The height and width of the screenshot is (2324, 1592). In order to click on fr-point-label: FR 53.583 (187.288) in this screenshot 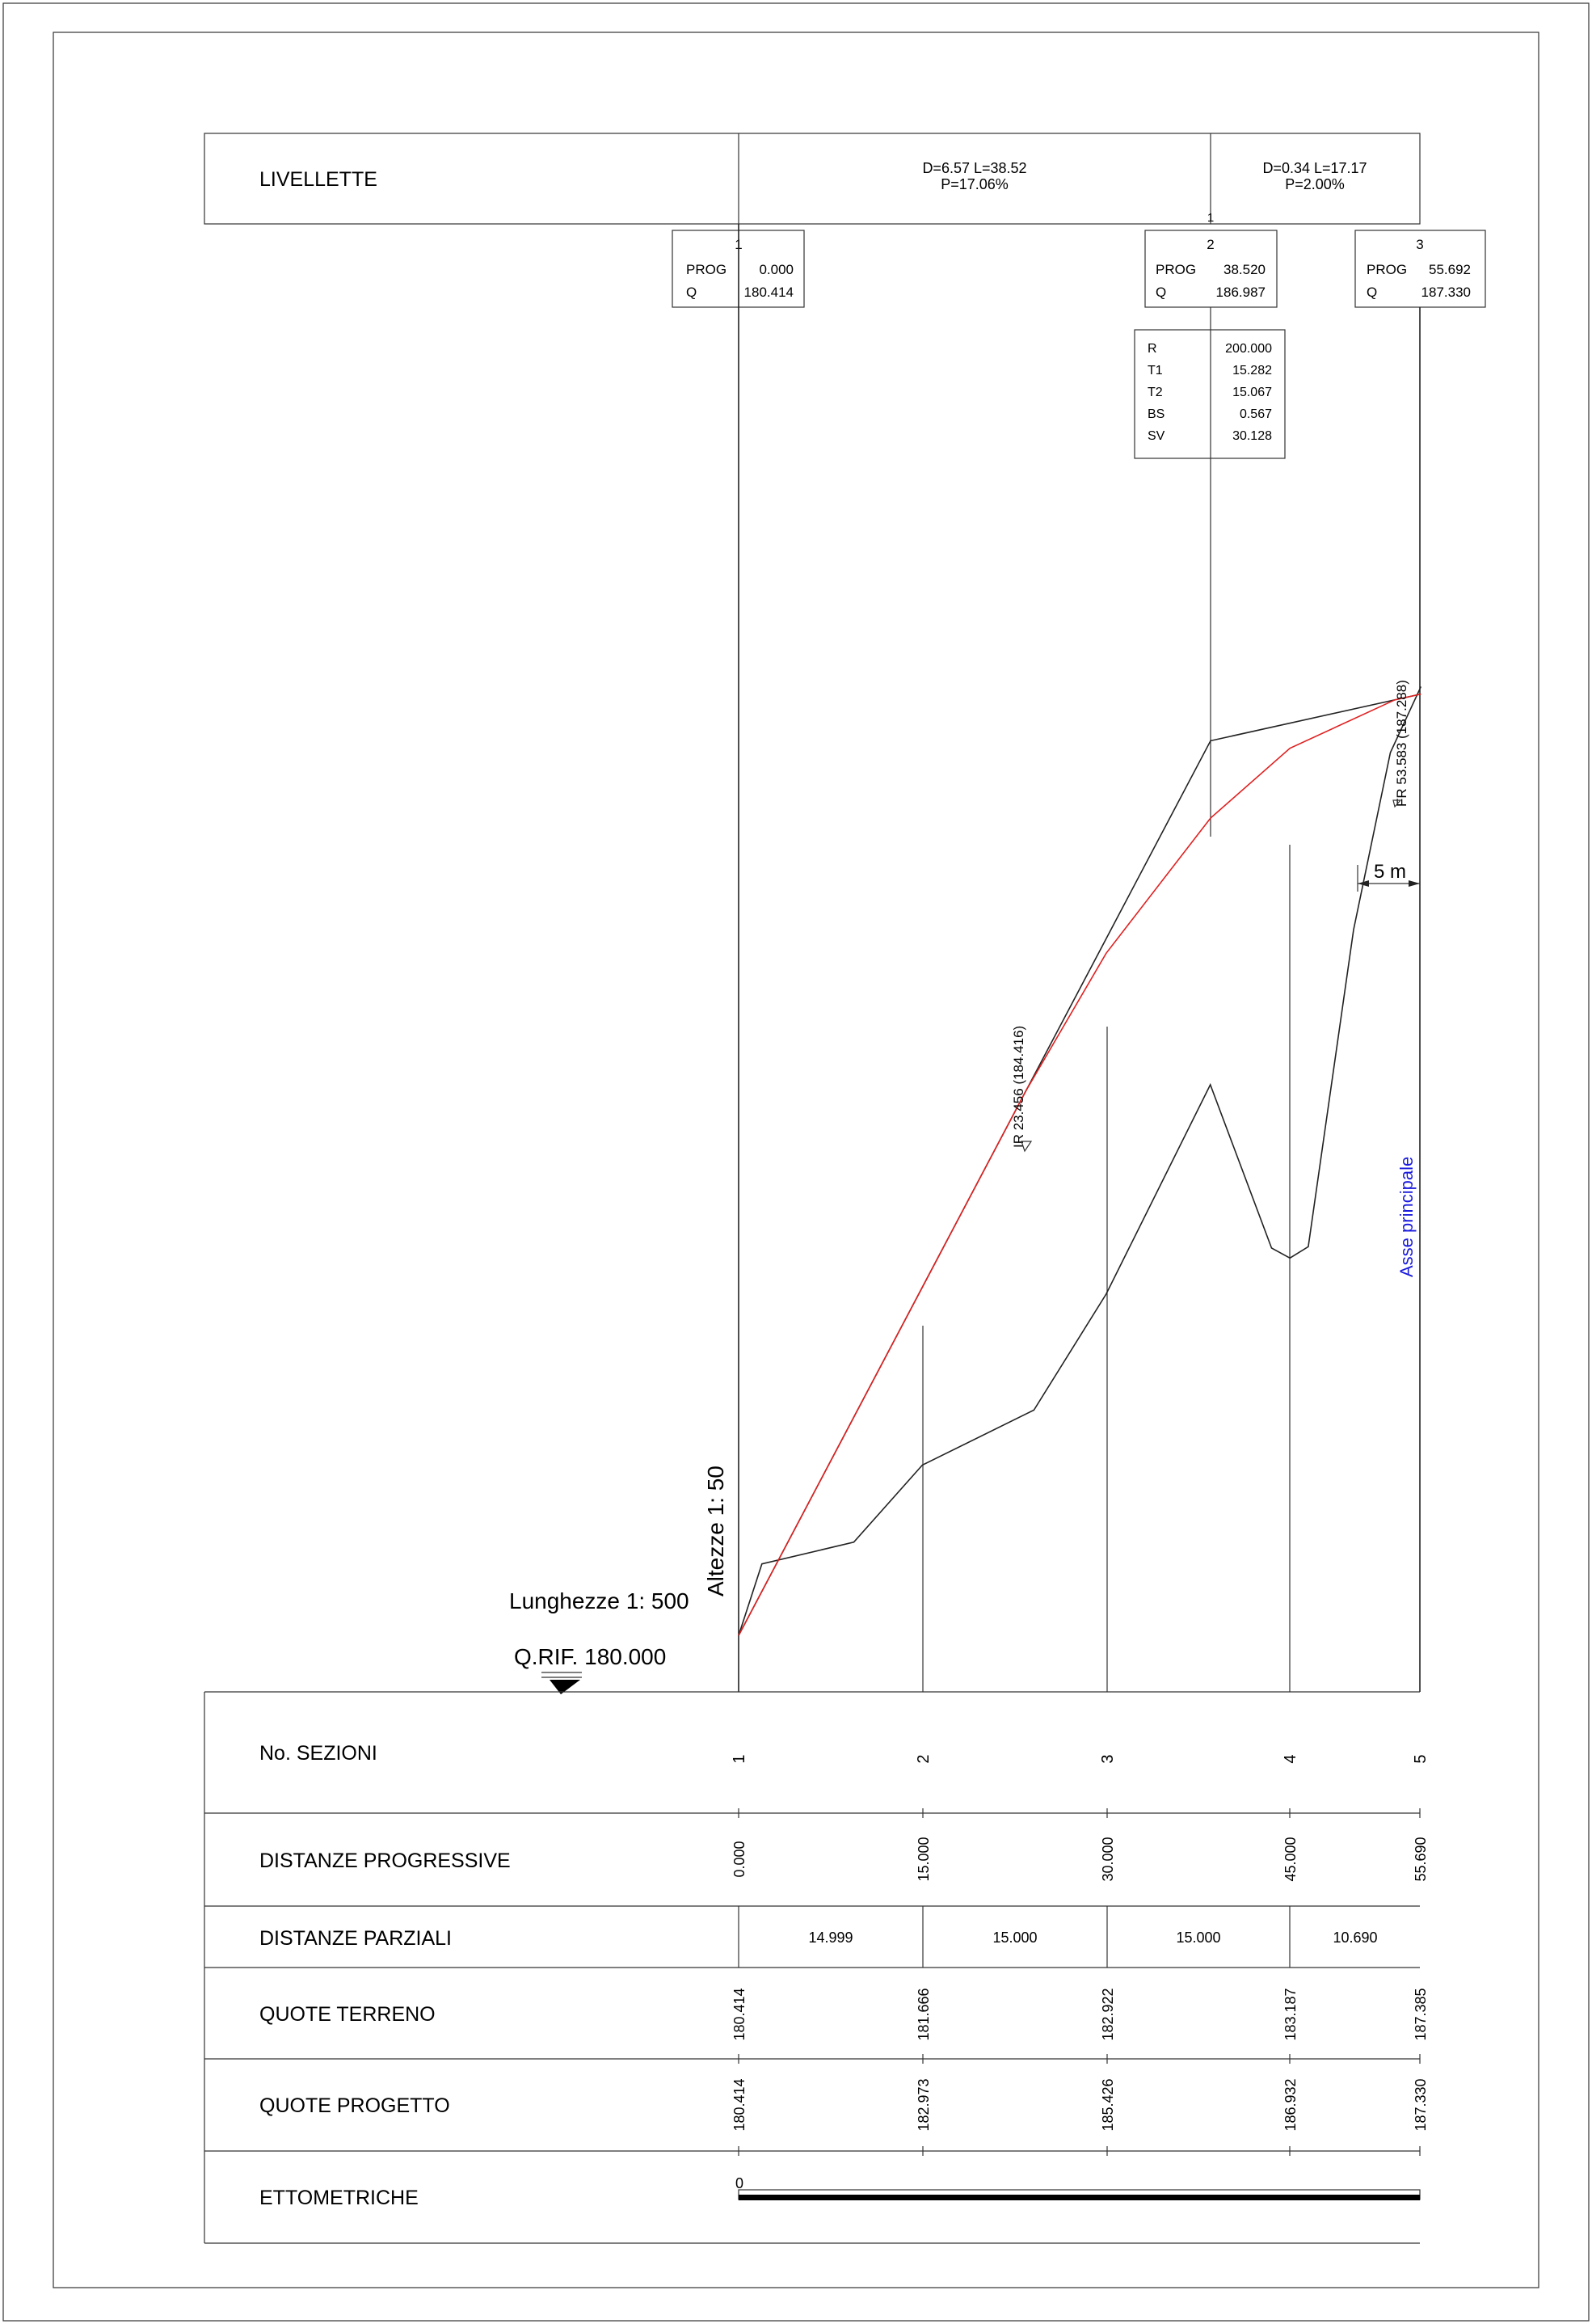, I will do `click(1401, 744)`.